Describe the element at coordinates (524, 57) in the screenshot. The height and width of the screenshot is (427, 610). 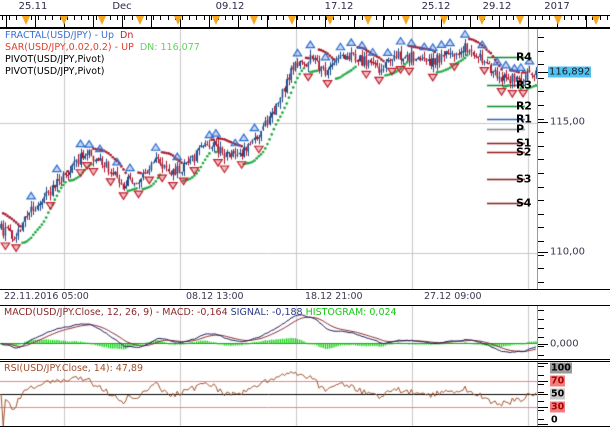
I see `pivot-label-r4: R4` at that location.